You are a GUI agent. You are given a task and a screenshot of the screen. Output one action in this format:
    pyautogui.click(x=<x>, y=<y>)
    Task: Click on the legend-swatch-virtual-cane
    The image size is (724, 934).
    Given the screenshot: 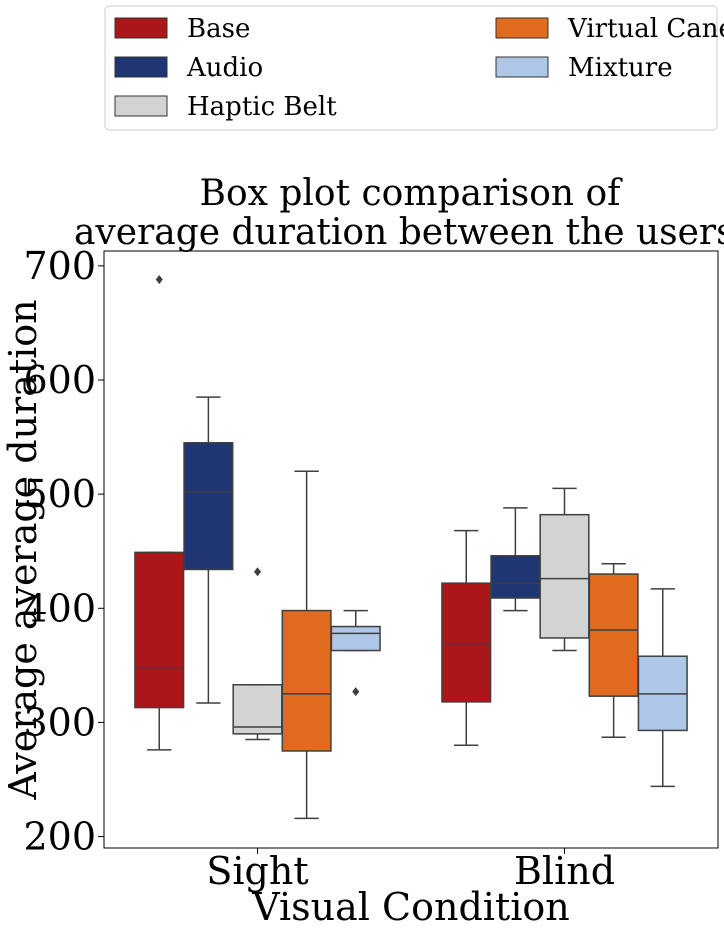 What is the action you would take?
    pyautogui.click(x=522, y=28)
    